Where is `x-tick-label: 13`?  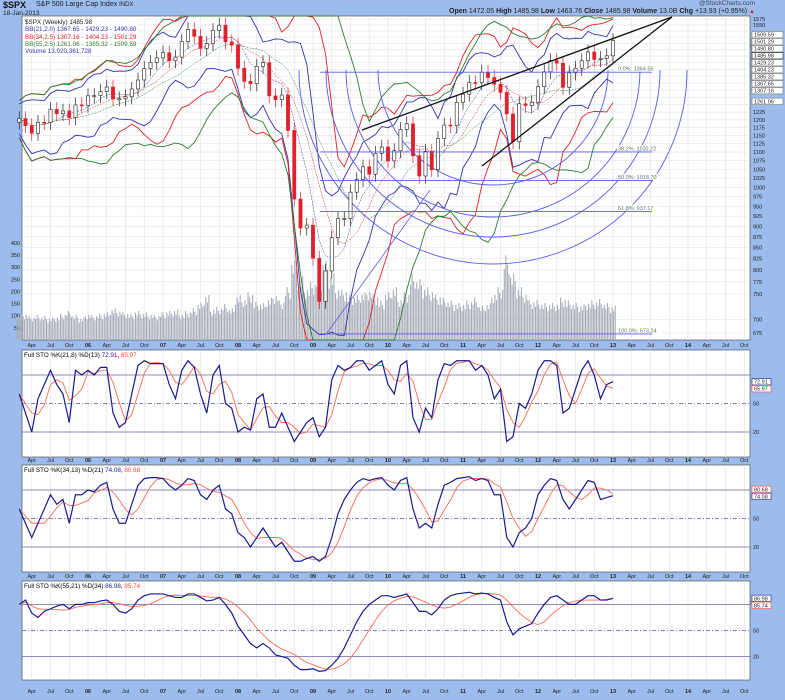
x-tick-label: 13 is located at coordinates (613, 692).